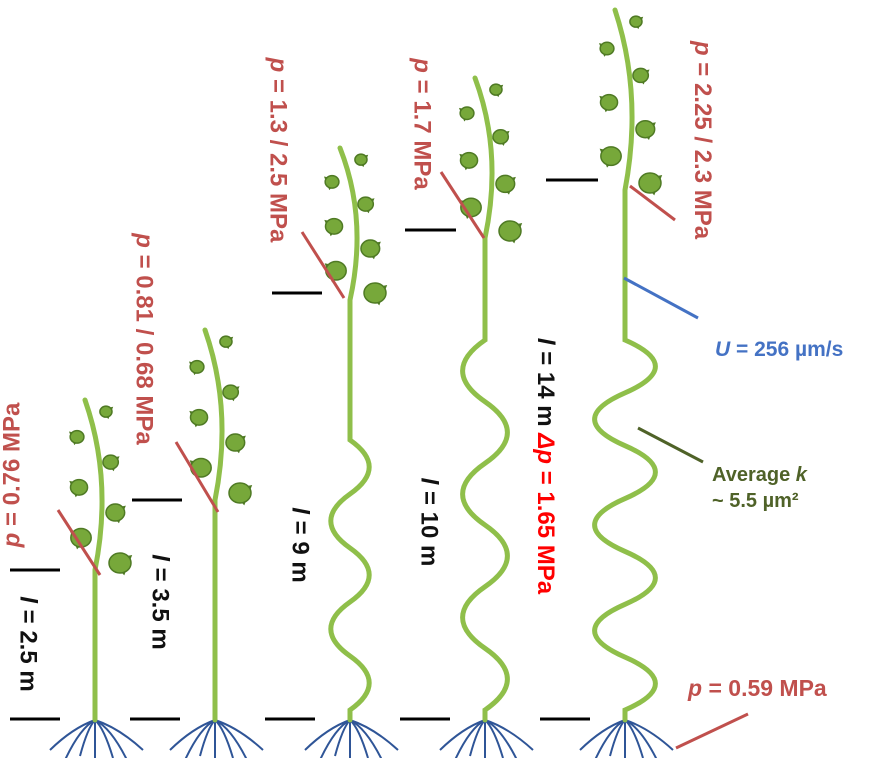 This screenshot has height=758, width=892. I want to click on permeability-line-1: Average k, so click(759, 475).